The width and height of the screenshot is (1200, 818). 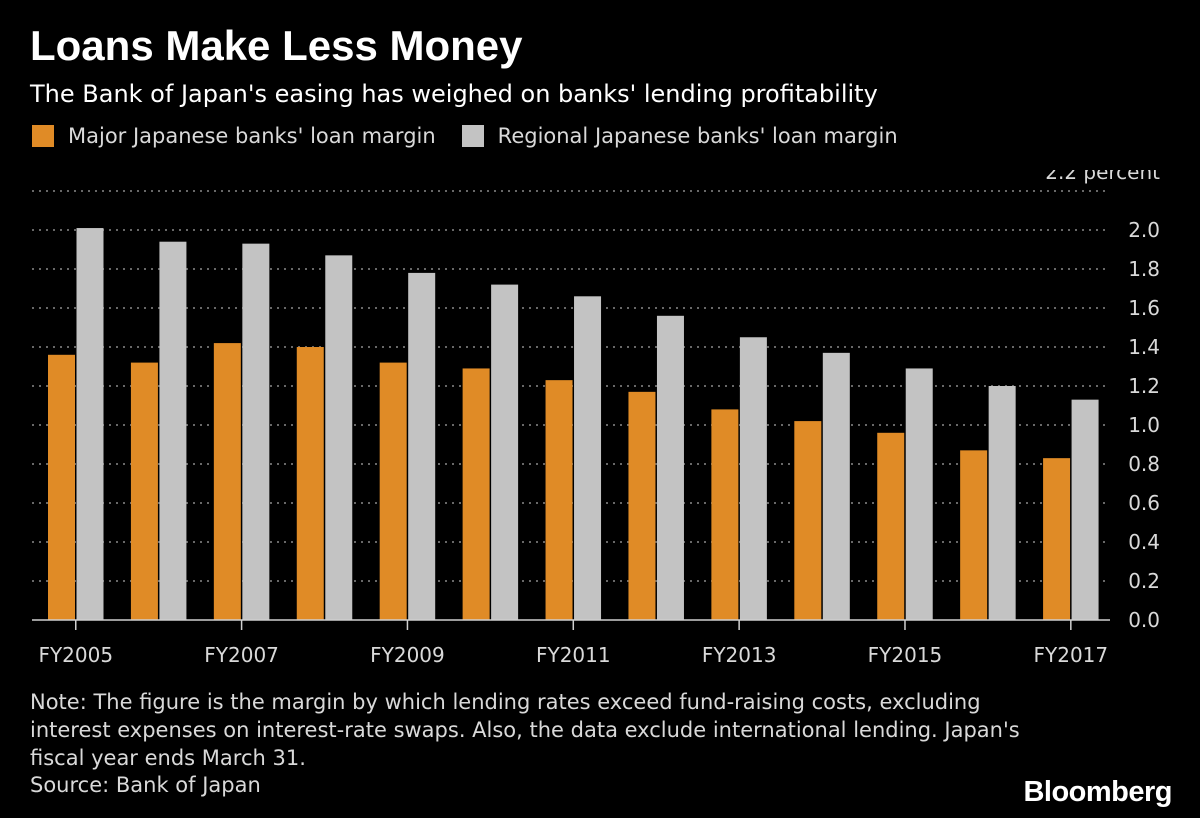 I want to click on x-tick-label: FY2007, so click(x=241, y=655).